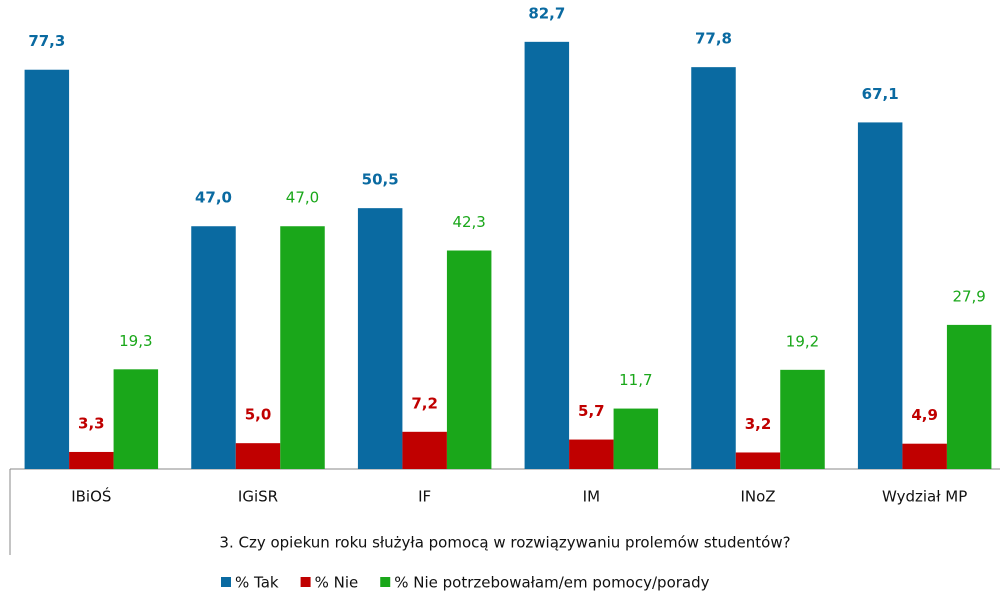 This screenshot has height=597, width=1000. What do you see at coordinates (924, 497) in the screenshot?
I see `x-tick-label: Wydział MP` at bounding box center [924, 497].